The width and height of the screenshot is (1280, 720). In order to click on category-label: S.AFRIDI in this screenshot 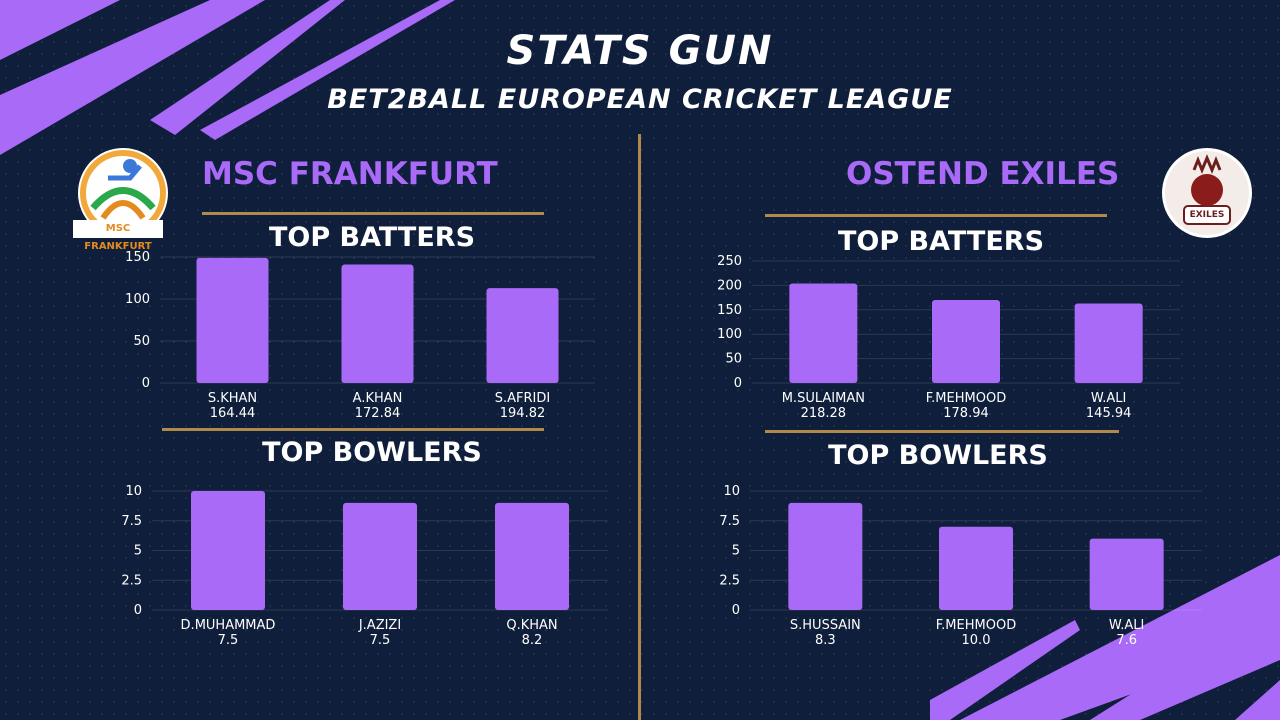, I will do `click(522, 398)`.